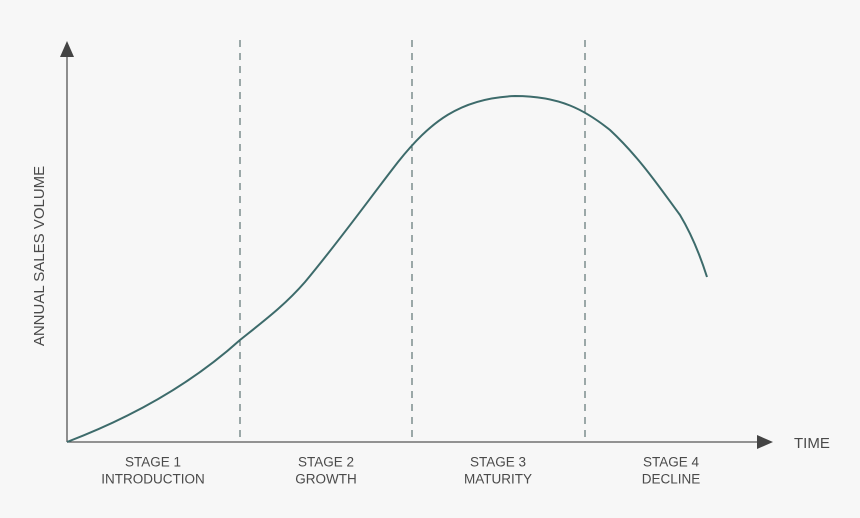  Describe the element at coordinates (671, 462) in the screenshot. I see `stage-name: STAGE 4` at that location.